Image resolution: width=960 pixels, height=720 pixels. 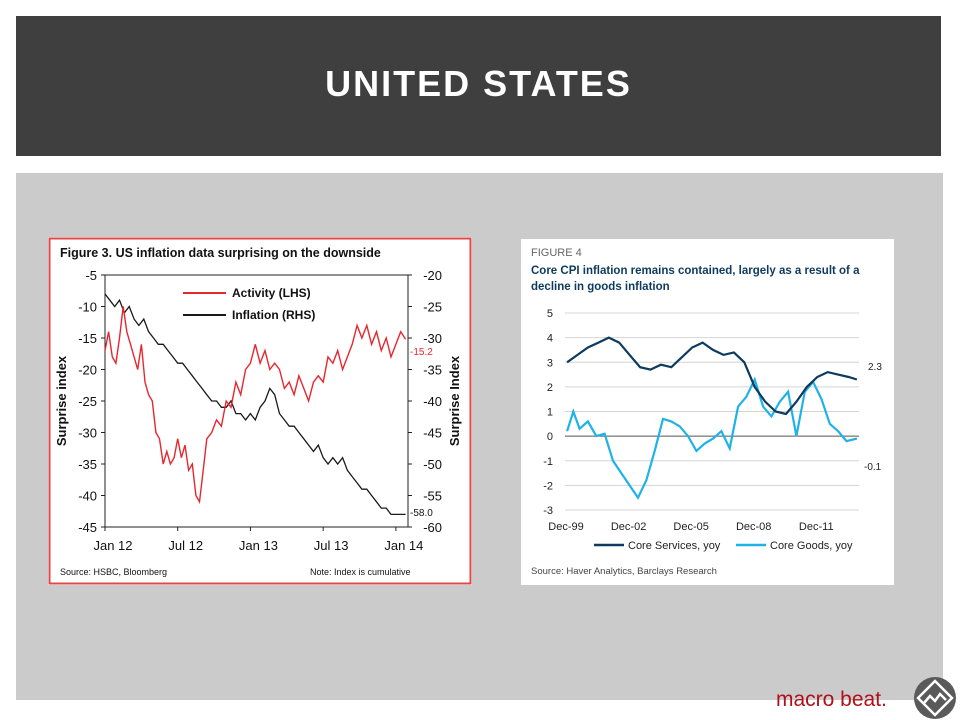 What do you see at coordinates (550, 437) in the screenshot?
I see `y-tick-label: 0` at bounding box center [550, 437].